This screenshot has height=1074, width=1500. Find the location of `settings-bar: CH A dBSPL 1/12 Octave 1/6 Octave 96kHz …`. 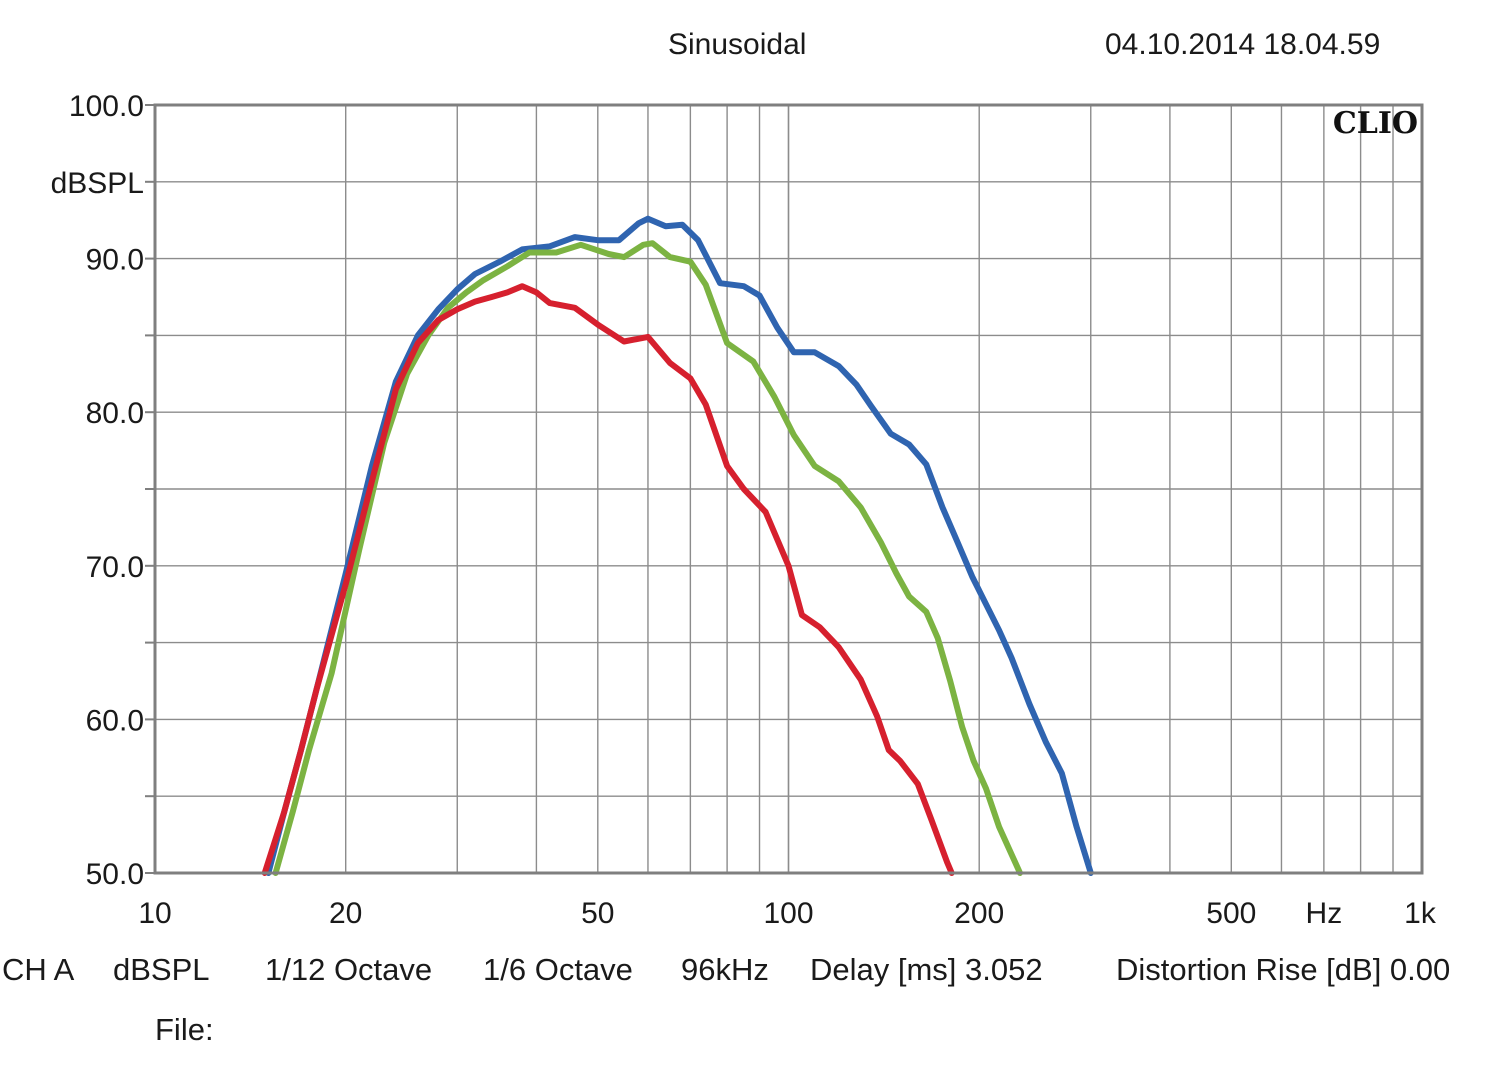

settings-bar: CH A dBSPL 1/12 Octave 1/6 Octave 96kHz … is located at coordinates (750, 972).